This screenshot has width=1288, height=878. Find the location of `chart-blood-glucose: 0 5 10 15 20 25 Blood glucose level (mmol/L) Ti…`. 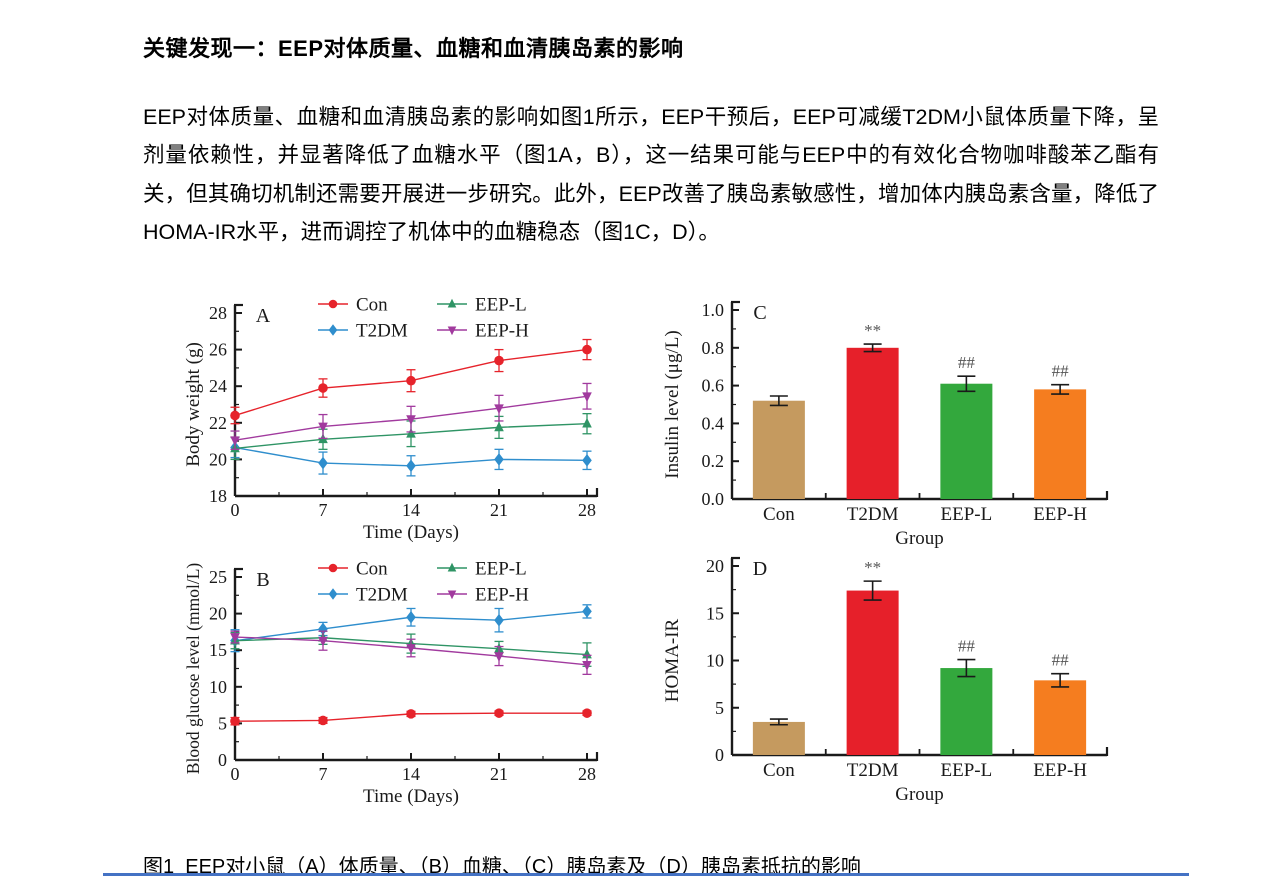

chart-blood-glucose: 0 5 10 15 20 25 Blood glucose level (mmol/L) Ti… is located at coordinates (391, 683).